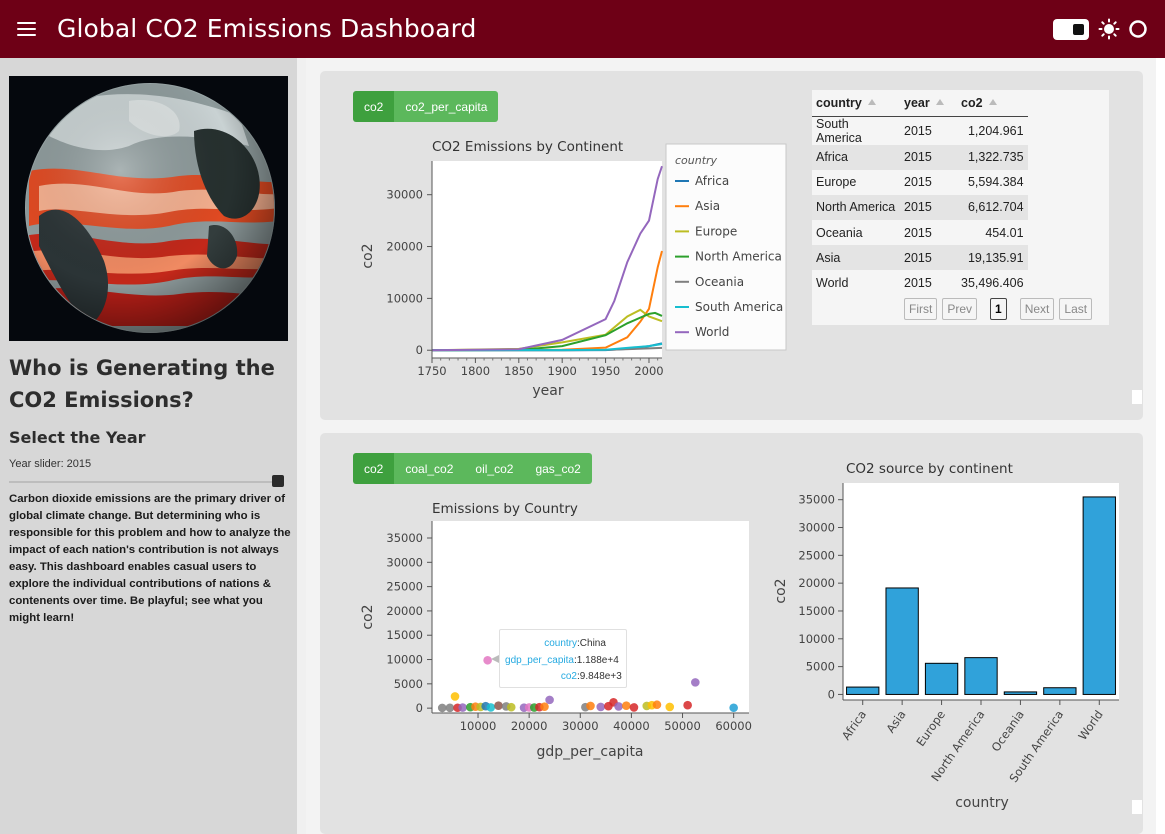  I want to click on y-tick-label: 10000, so click(816, 639).